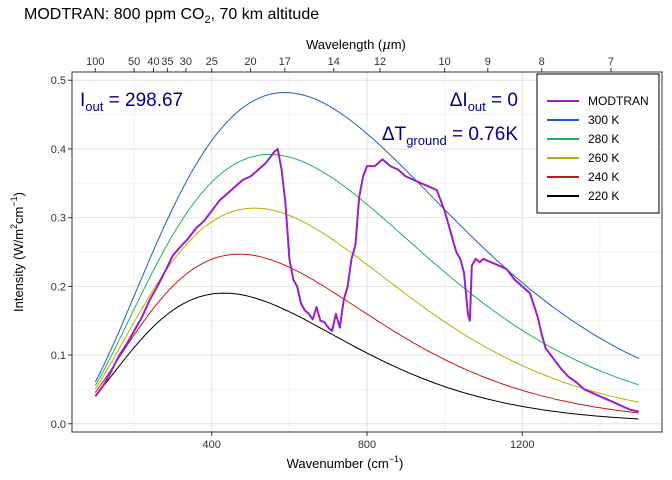 This screenshot has height=480, width=672. Describe the element at coordinates (17, 252) in the screenshot. I see `y-axis-title: Intensity (W/m2cm−1)` at that location.